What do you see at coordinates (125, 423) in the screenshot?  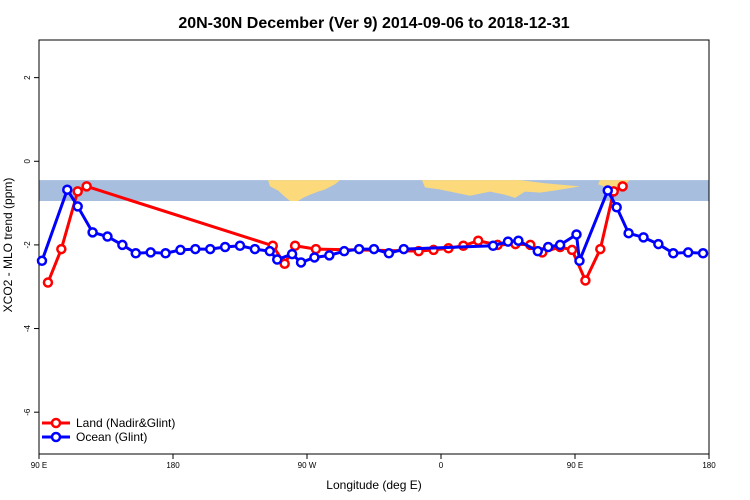 I see `legend-label: Land (Nadir&Glint)` at bounding box center [125, 423].